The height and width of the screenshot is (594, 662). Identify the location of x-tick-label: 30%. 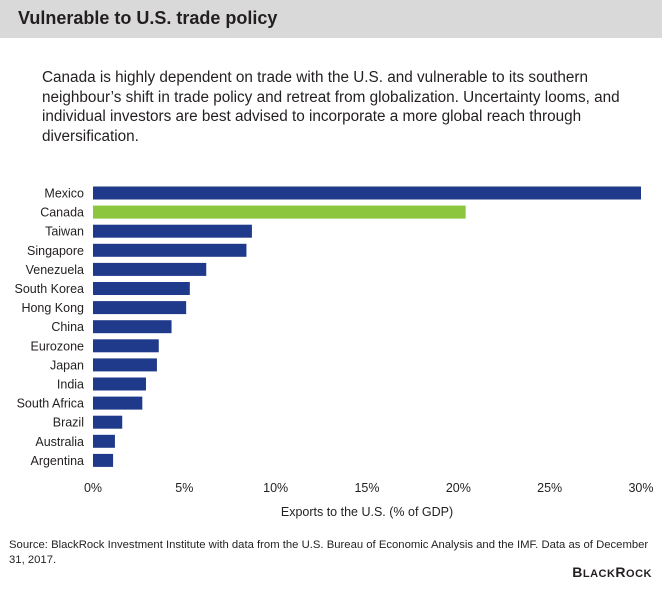
(640, 488).